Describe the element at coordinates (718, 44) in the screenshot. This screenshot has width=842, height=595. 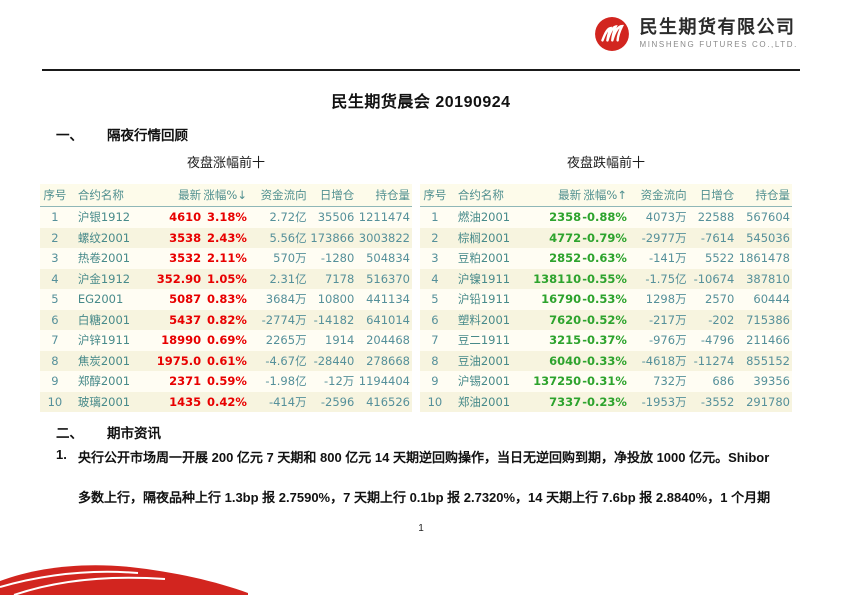
I see `company-name-en: MINSHENG FUTURES CO.,LTD.` at that location.